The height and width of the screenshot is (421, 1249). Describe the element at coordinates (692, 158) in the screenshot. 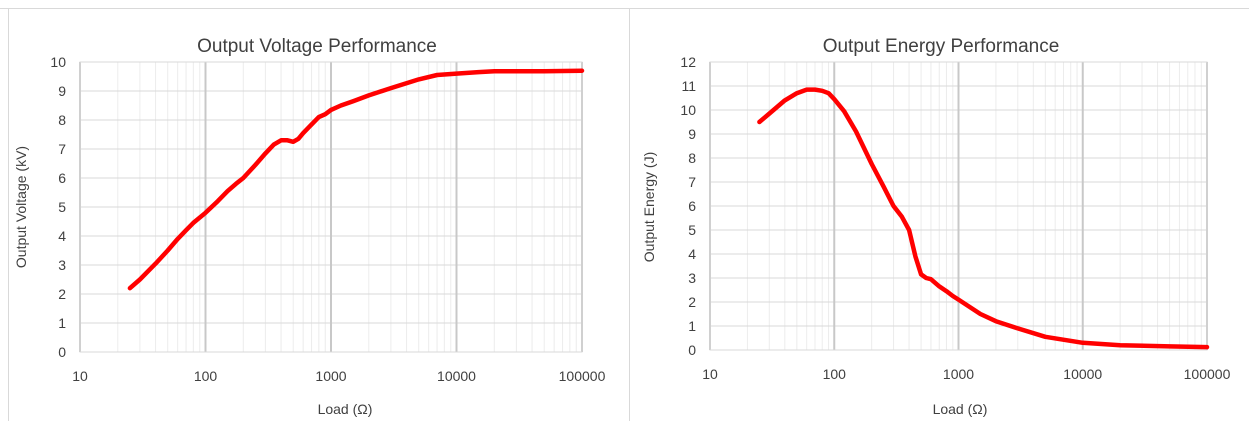

I see `energy-y-tick-label: 8` at that location.